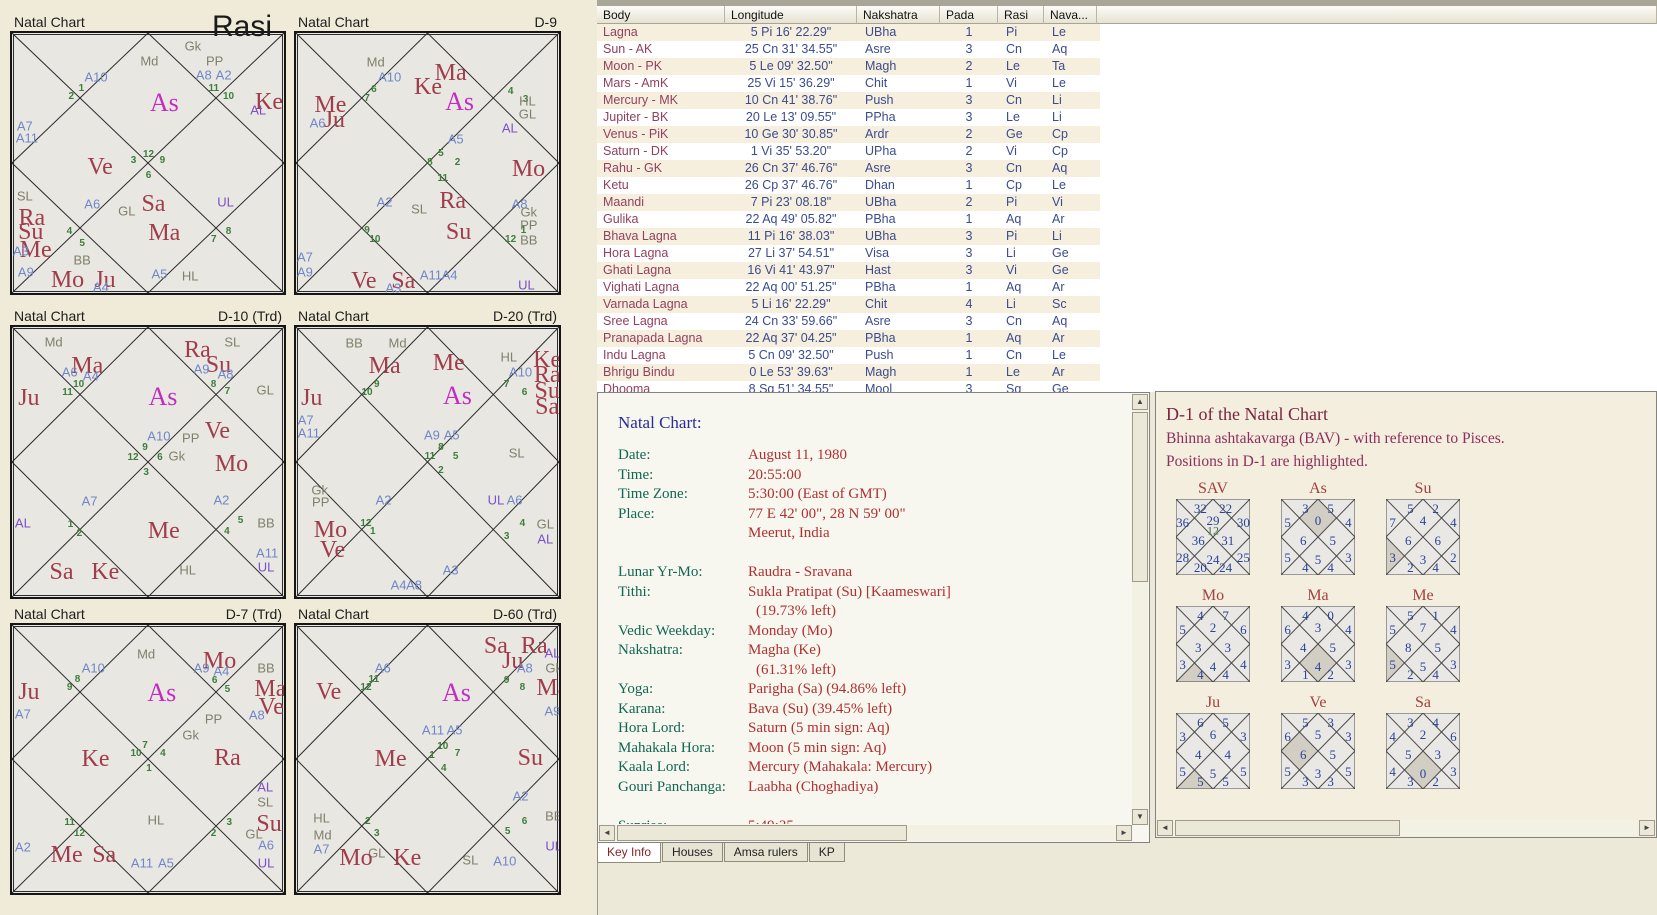 The image size is (1657, 915). Describe the element at coordinates (848, 117) in the screenshot. I see `table-row: Jupiter - BK 20 Le 13' 09.55" PPha 3 Le Li` at that location.